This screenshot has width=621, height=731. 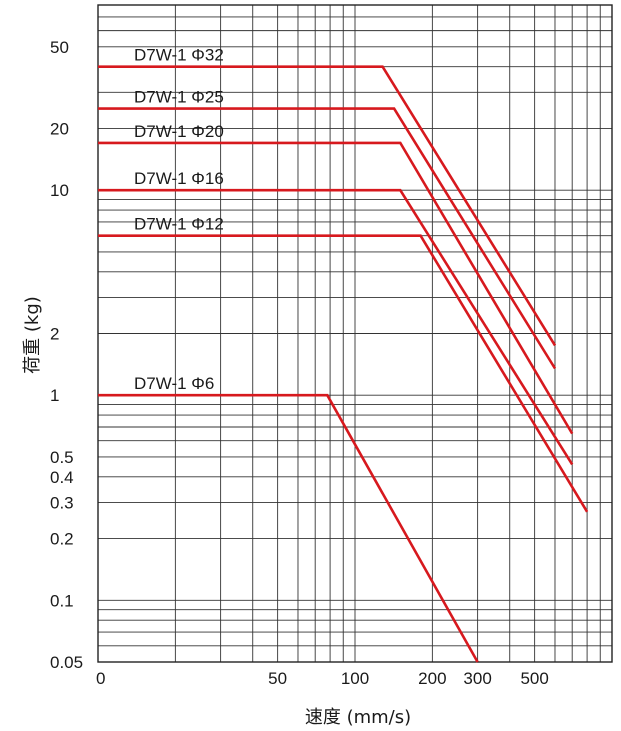 What do you see at coordinates (62, 502) in the screenshot?
I see `y-tick-label-7: 0.3` at bounding box center [62, 502].